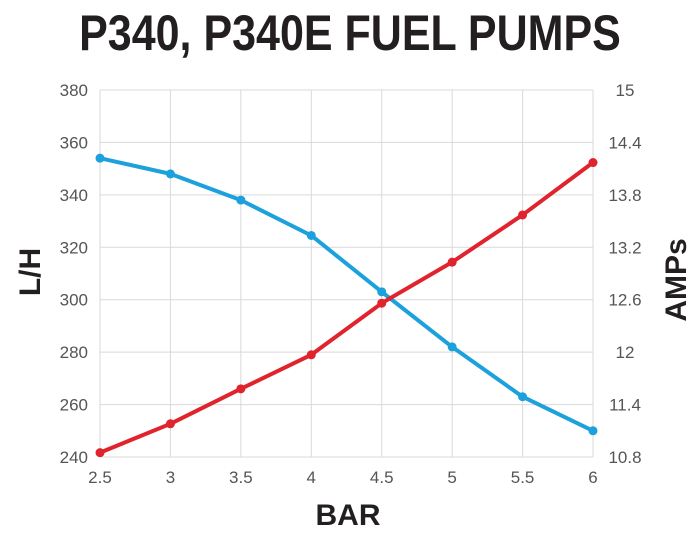  What do you see at coordinates (676, 279) in the screenshot?
I see `y2-axis-label: AMPs` at bounding box center [676, 279].